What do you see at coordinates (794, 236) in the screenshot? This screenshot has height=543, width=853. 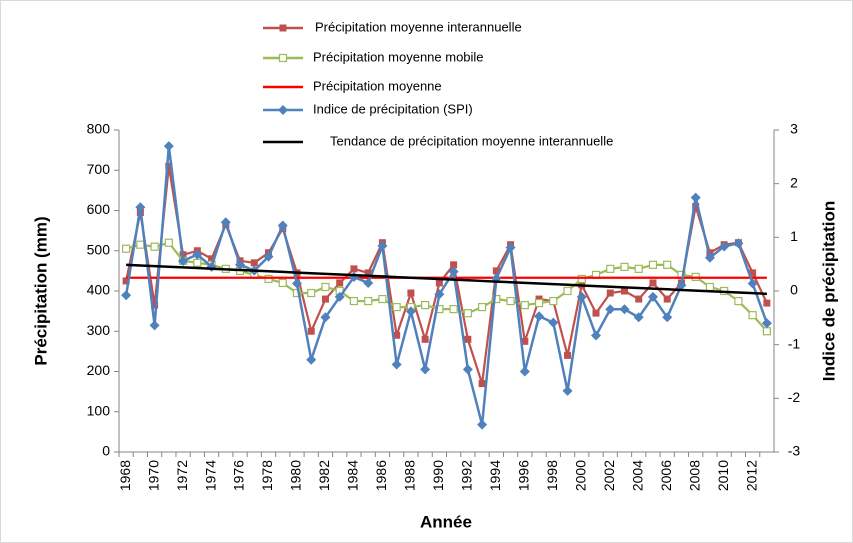 I see `y2-tick-label: 1` at bounding box center [794, 236].